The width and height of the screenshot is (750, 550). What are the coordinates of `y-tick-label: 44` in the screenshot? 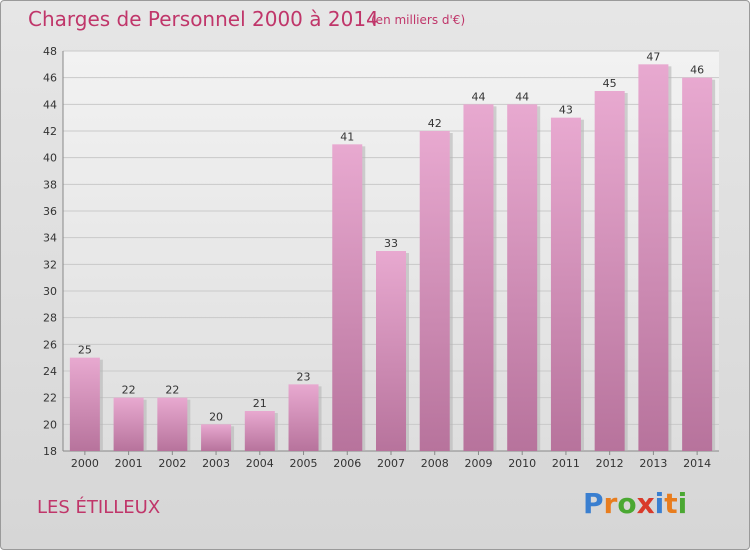 It's located at (50, 104).